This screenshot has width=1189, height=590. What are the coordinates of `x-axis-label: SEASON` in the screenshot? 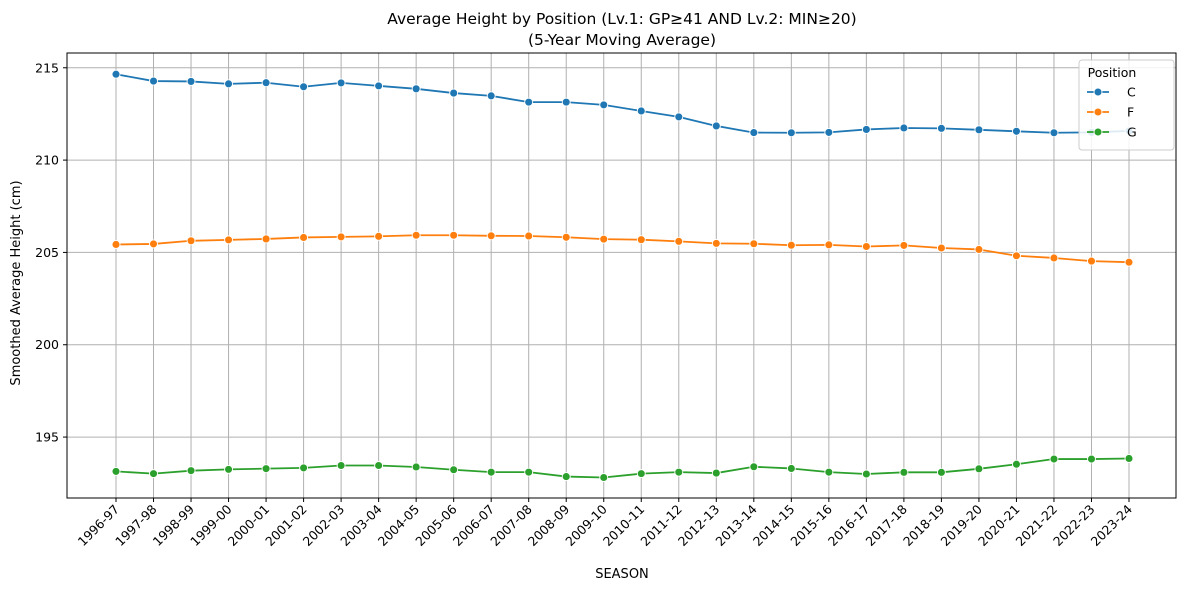 It's located at (622, 574).